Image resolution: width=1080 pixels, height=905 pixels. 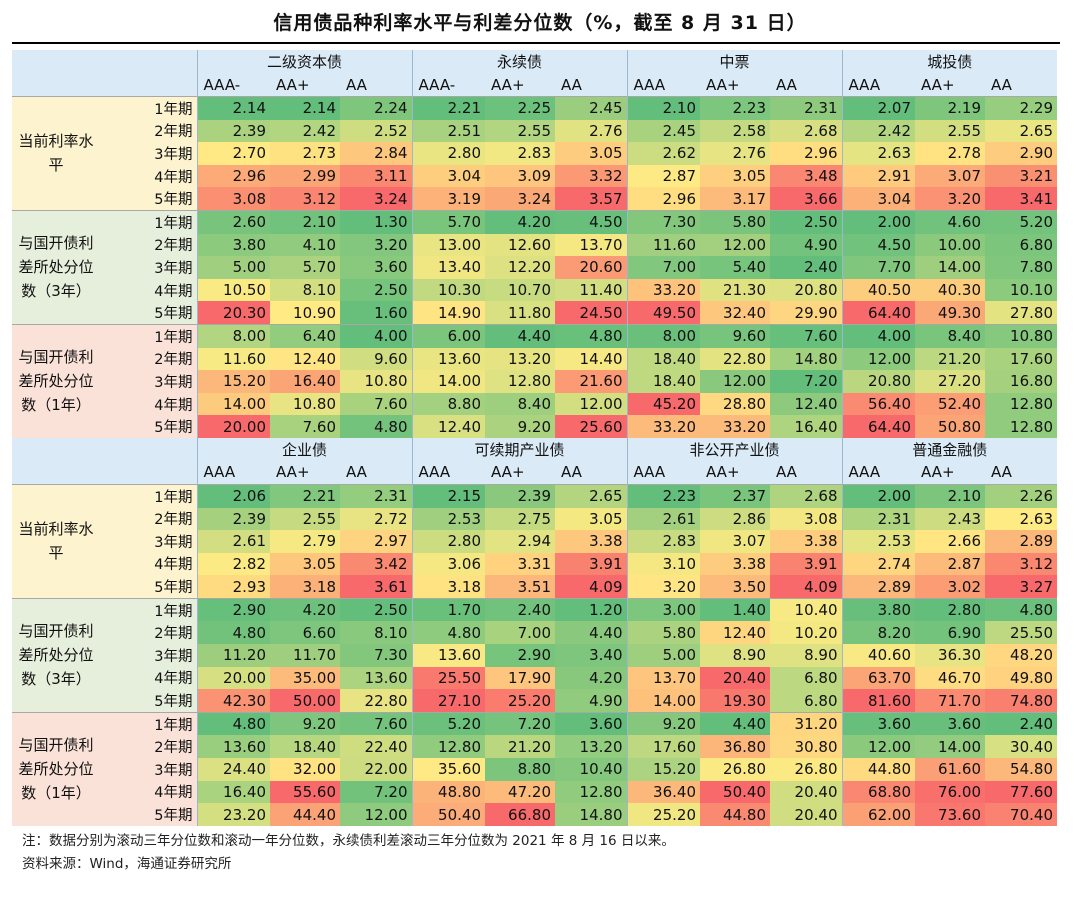 I want to click on term-label: 4年期, so click(x=148, y=404).